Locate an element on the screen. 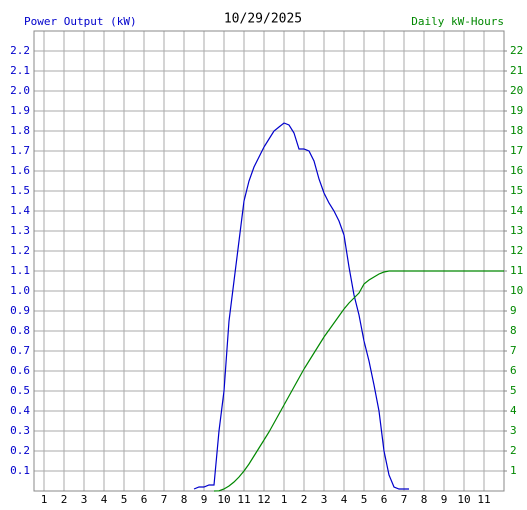  y-tick-label: 1.8 is located at coordinates (20, 130).